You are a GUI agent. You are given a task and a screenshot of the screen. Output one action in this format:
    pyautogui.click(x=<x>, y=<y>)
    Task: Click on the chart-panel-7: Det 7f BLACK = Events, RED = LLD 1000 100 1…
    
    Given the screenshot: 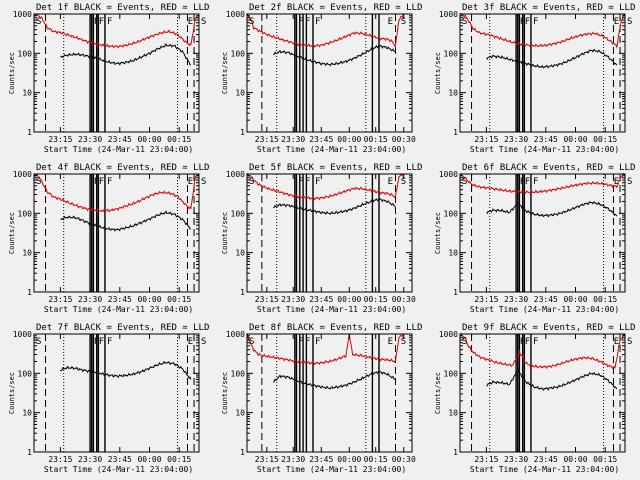 What is the action you would take?
    pyautogui.click(x=108, y=398)
    